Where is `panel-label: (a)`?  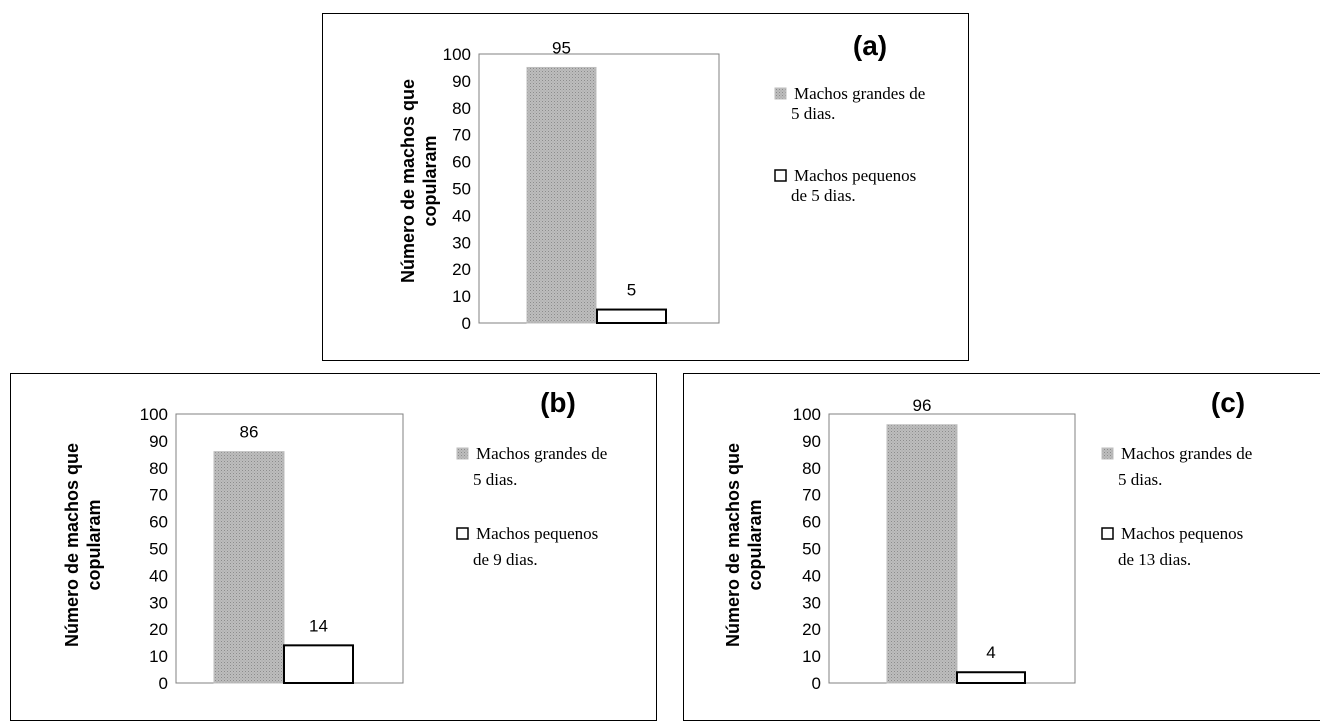
panel-label: (a) is located at coordinates (870, 45).